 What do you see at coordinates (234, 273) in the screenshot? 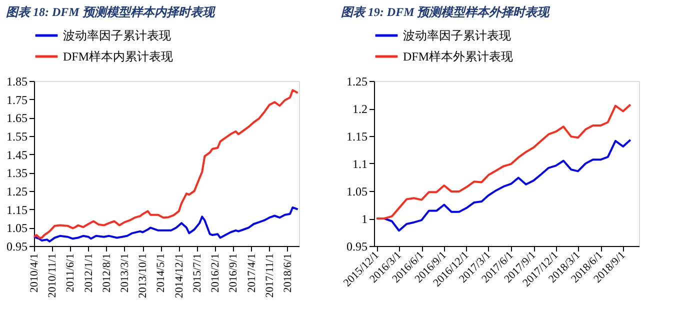
I see `x-tick-label: 2016/9/1` at bounding box center [234, 273].